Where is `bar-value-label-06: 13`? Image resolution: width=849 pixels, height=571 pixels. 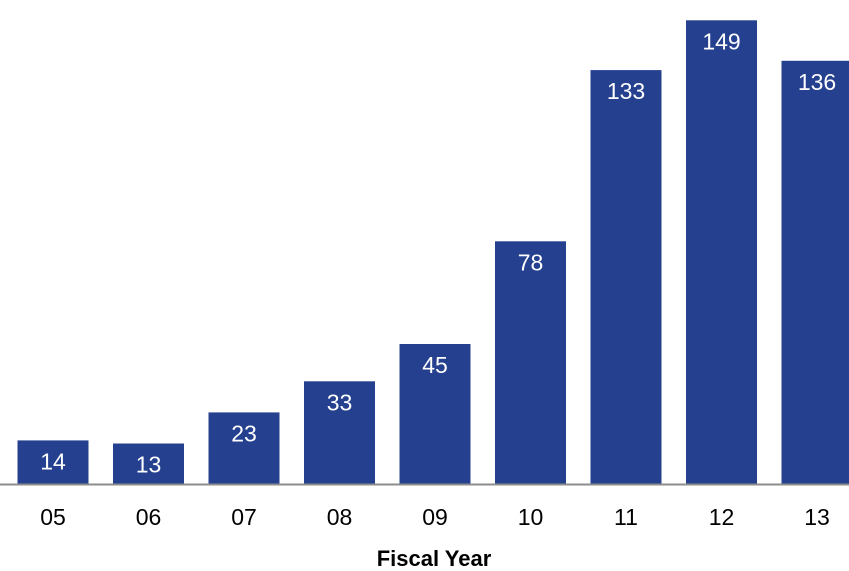
bar-value-label-06: 13 is located at coordinates (149, 465).